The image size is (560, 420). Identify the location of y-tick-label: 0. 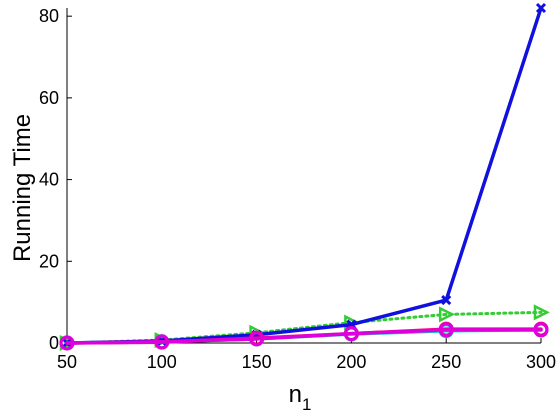
(54, 343).